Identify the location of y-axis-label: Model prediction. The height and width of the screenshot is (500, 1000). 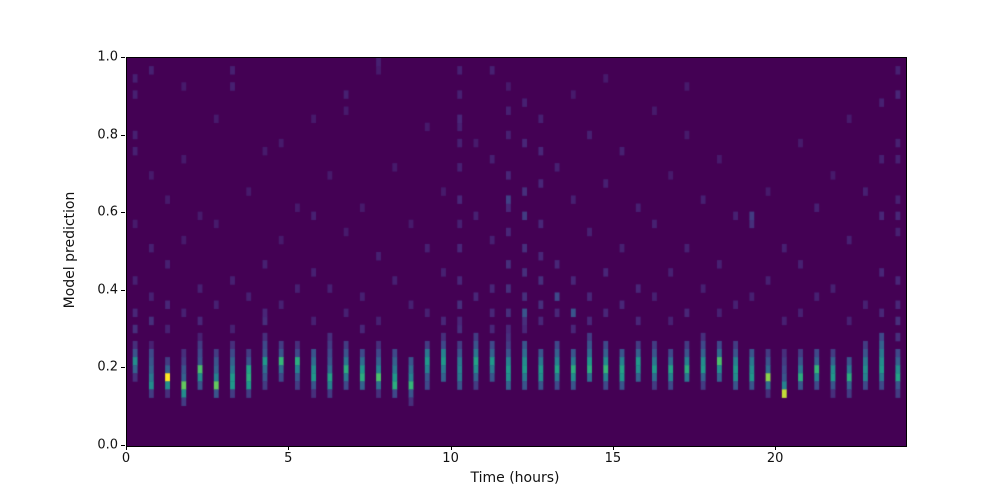
(70, 250).